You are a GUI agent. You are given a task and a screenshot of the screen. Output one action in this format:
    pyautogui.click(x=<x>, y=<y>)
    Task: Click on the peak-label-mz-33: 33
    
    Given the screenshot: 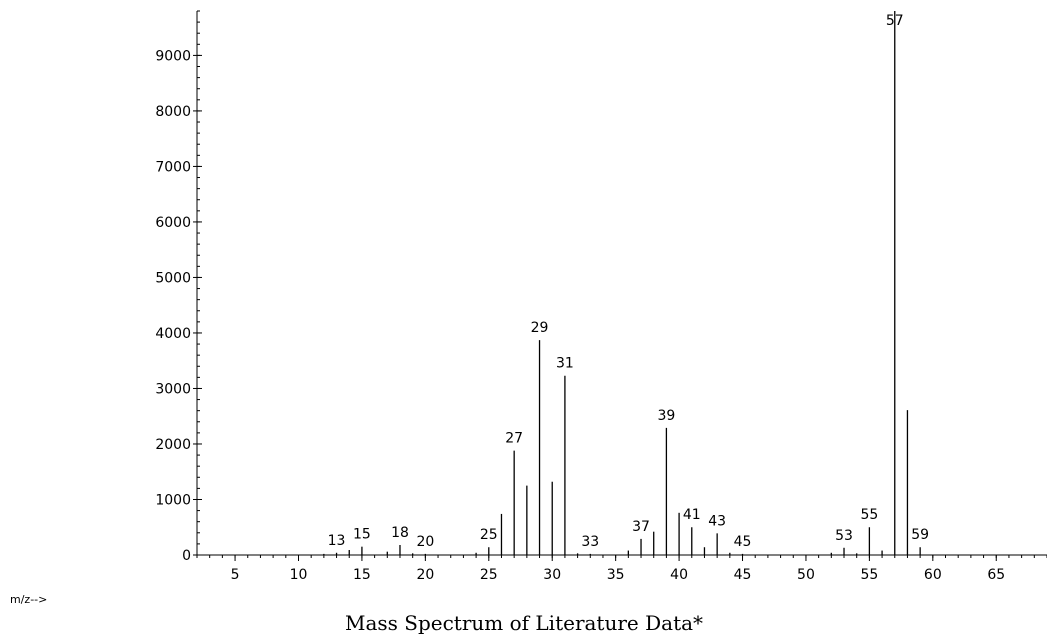 What is the action you would take?
    pyautogui.click(x=590, y=542)
    